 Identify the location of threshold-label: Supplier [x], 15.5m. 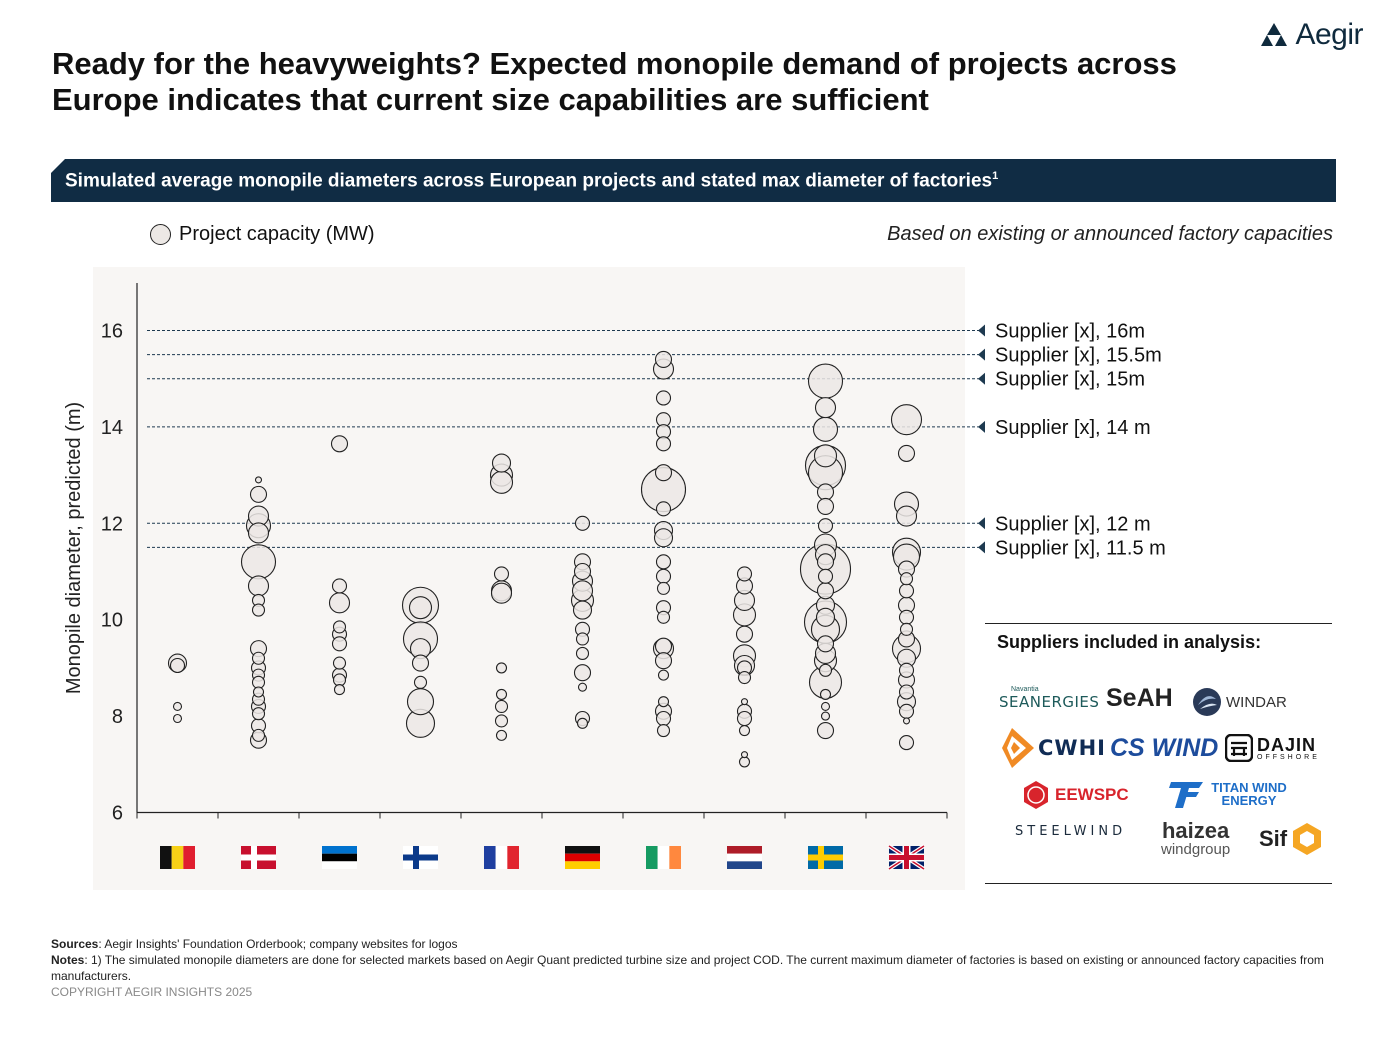
(1078, 356).